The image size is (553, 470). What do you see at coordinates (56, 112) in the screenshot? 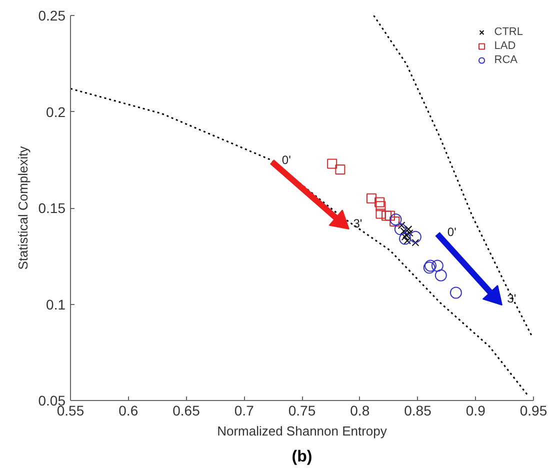
I see `y-tick-label: 0.2` at bounding box center [56, 112].